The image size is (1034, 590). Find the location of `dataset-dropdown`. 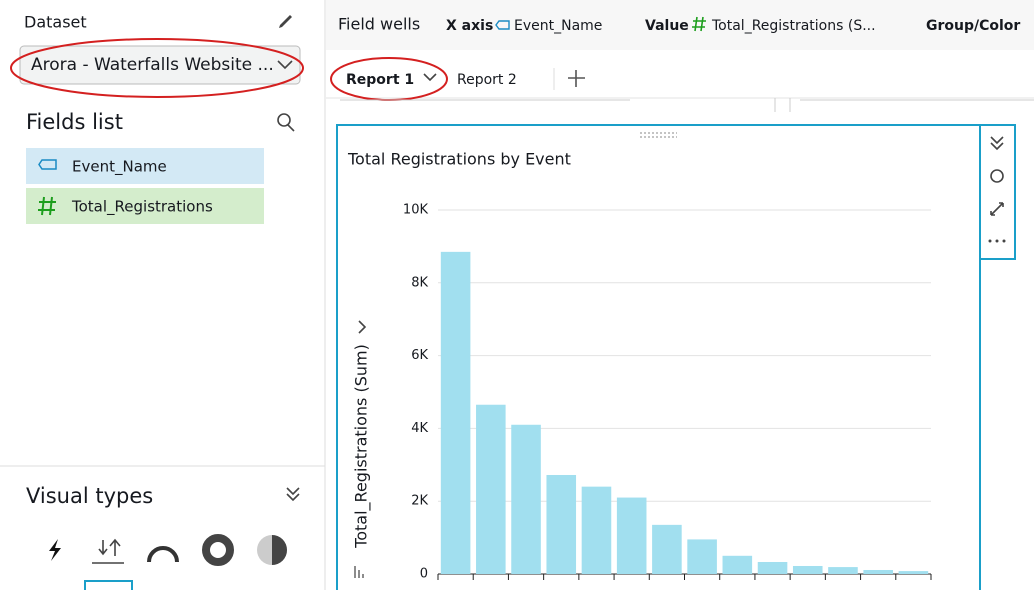

dataset-dropdown is located at coordinates (160, 65).